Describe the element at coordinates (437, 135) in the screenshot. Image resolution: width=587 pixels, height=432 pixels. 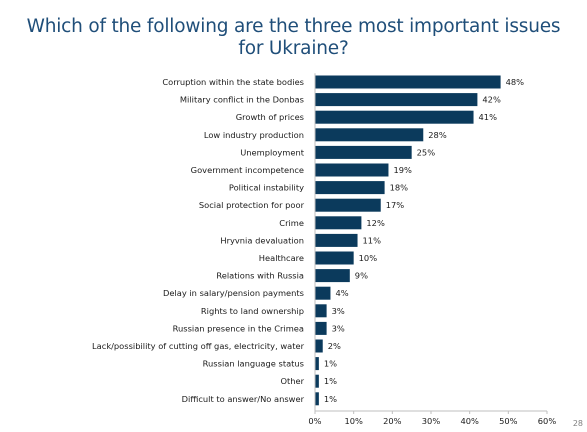
I see `value-label: 28%` at that location.